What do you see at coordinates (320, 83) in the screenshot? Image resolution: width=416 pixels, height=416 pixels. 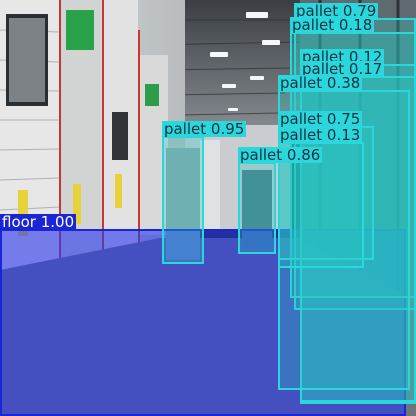 I see `pallet-detection-label: pallet 0.38` at bounding box center [320, 83].